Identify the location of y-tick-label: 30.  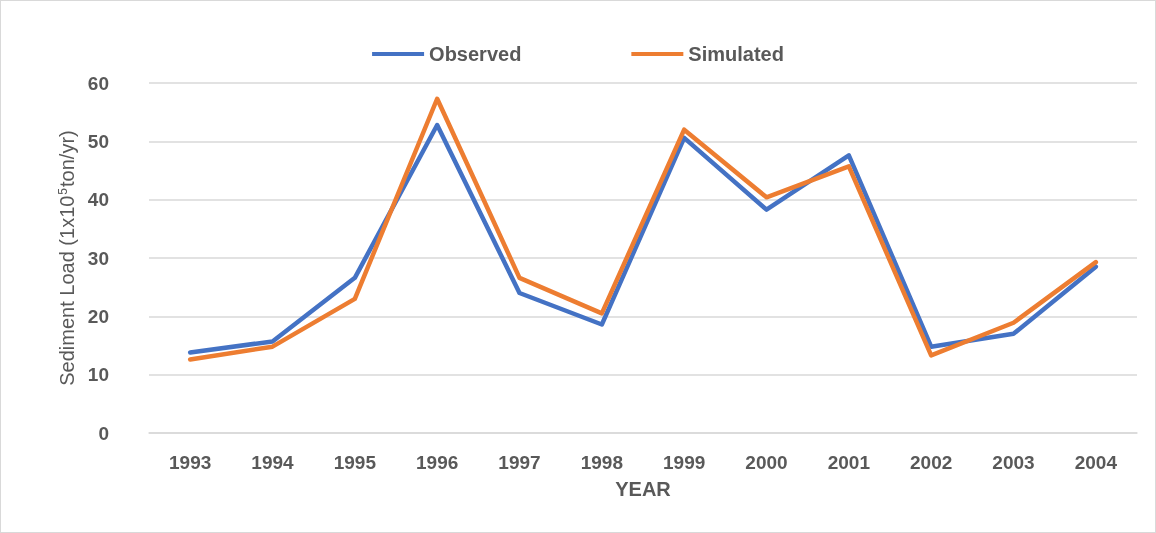
(98, 258).